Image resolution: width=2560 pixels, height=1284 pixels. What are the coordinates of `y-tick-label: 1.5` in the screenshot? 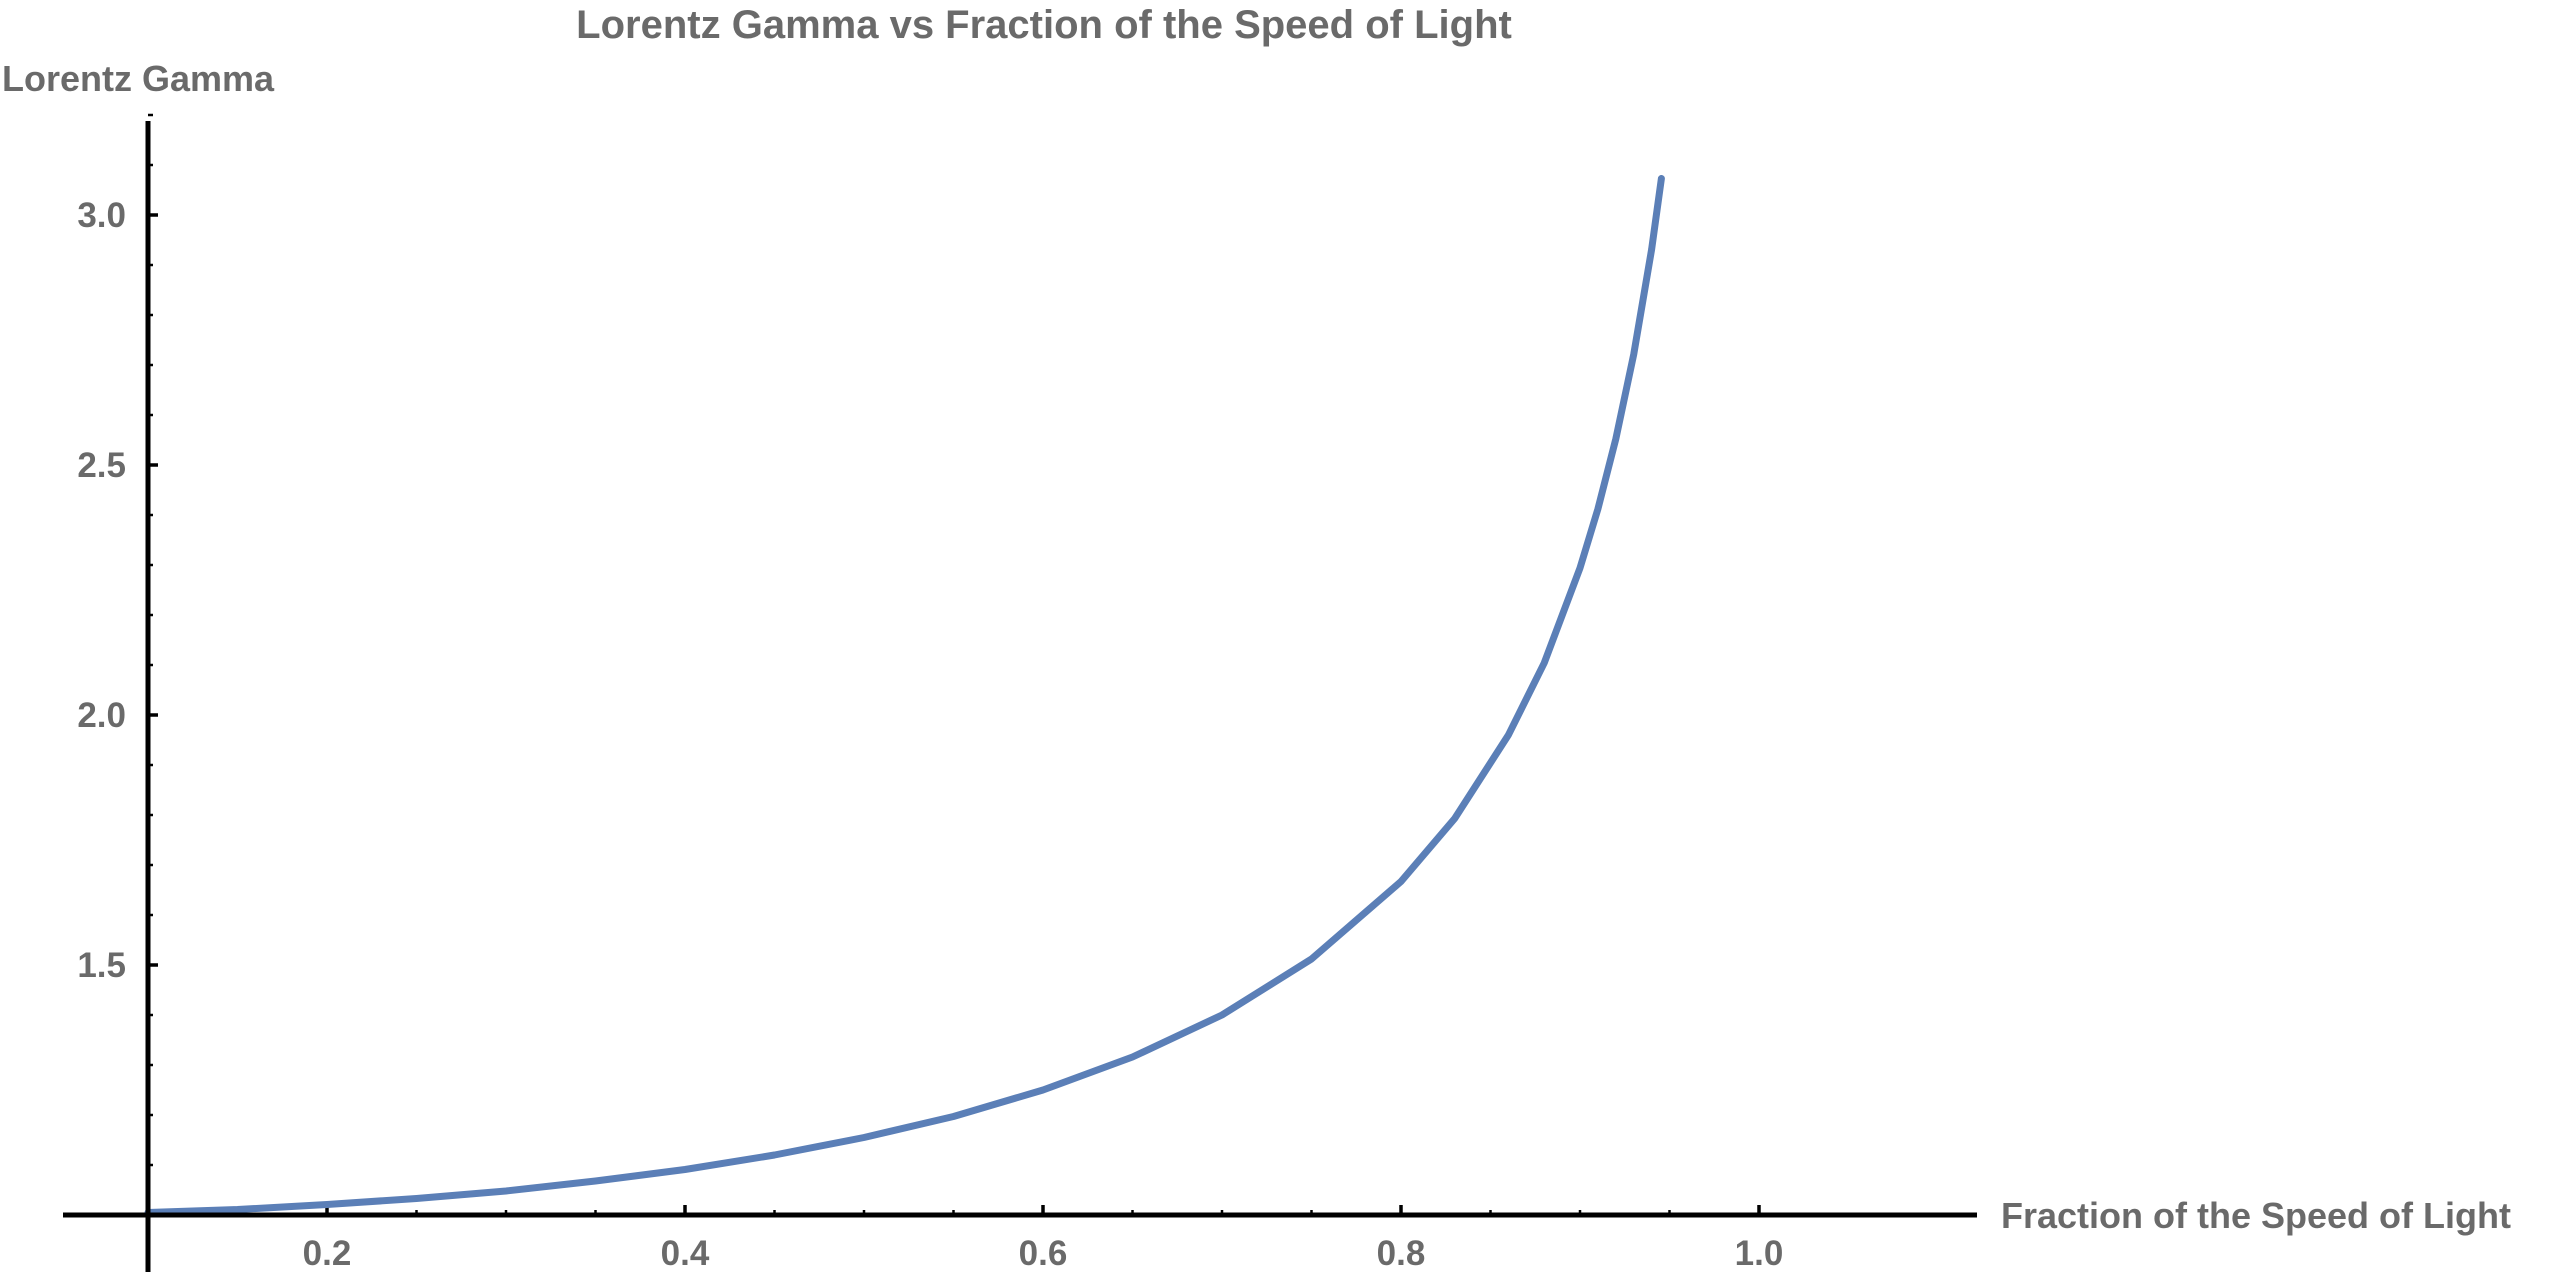 It's located at (101, 965).